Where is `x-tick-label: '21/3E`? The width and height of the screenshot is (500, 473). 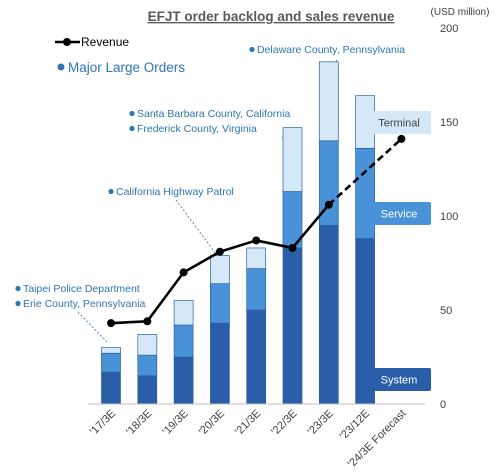 x-tick-label: '21/3E is located at coordinates (248, 423).